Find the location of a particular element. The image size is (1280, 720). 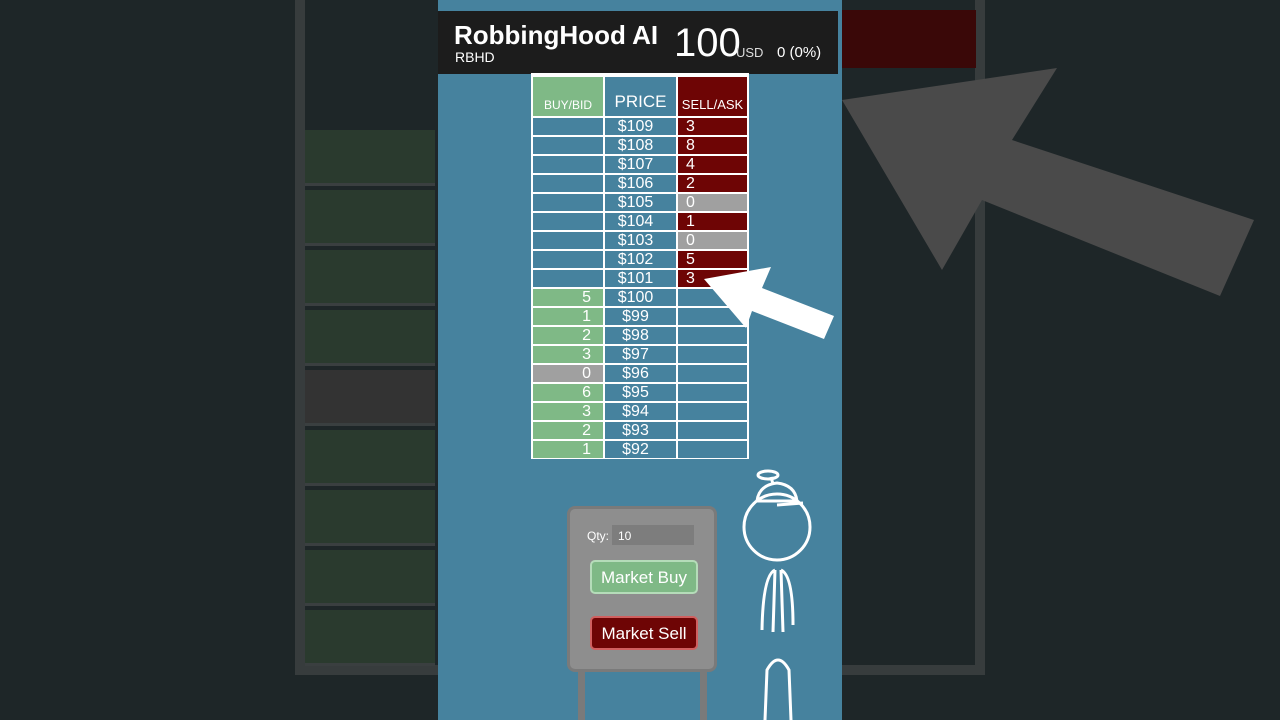

order-book-row: 3 $97 is located at coordinates (640, 354).